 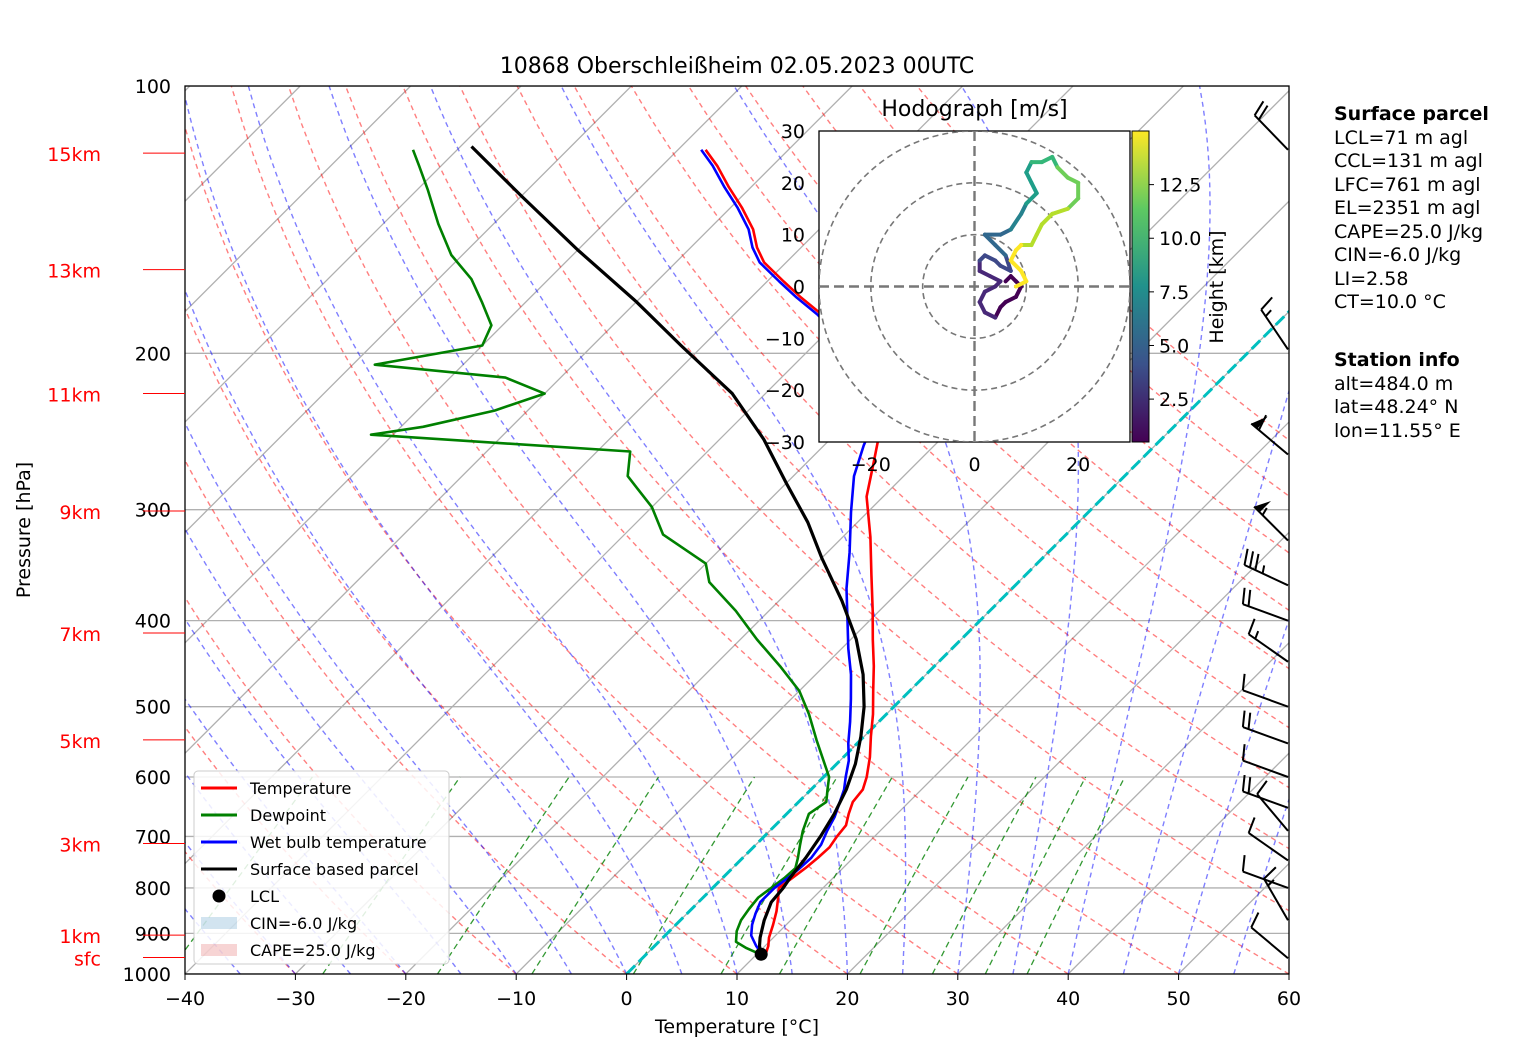 What do you see at coordinates (1390, 302) in the screenshot?
I see `surface-parcel-ct: CT=10.0 °C` at bounding box center [1390, 302].